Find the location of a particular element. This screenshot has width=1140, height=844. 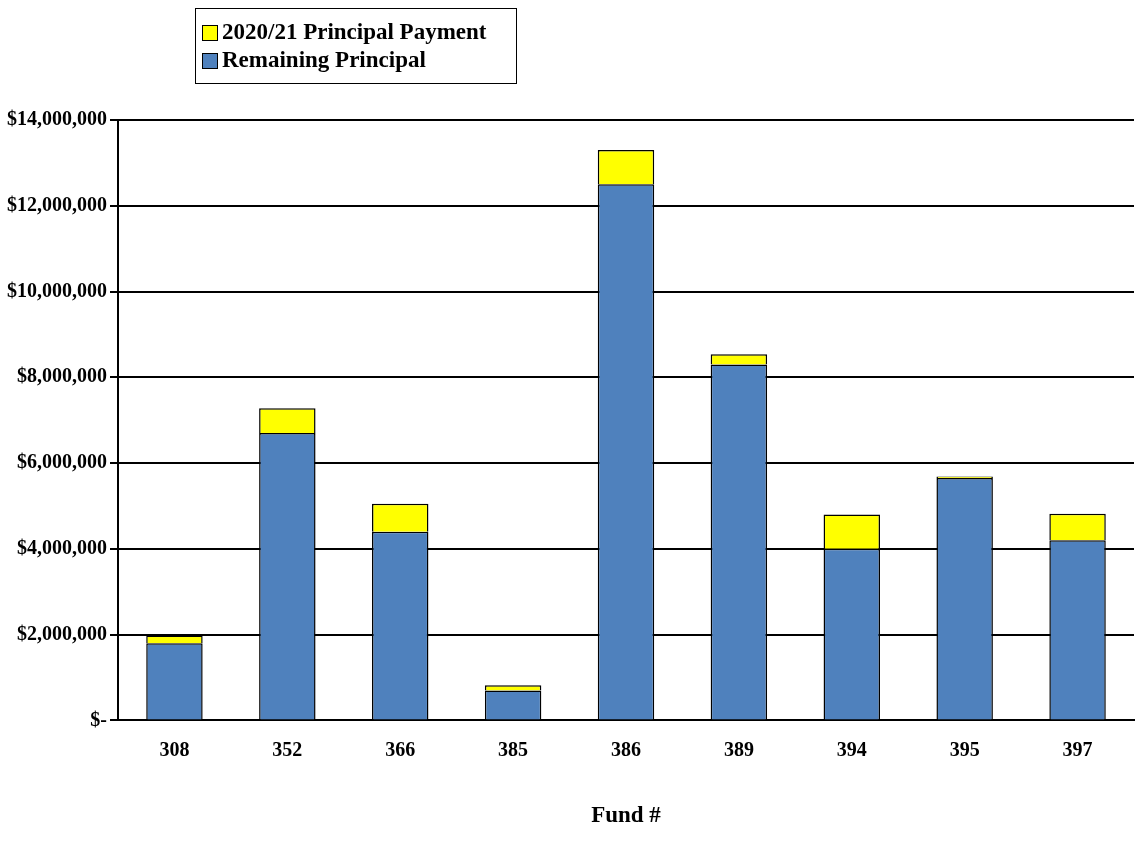

y-tick-label: $12,000,000 is located at coordinates (57, 203).